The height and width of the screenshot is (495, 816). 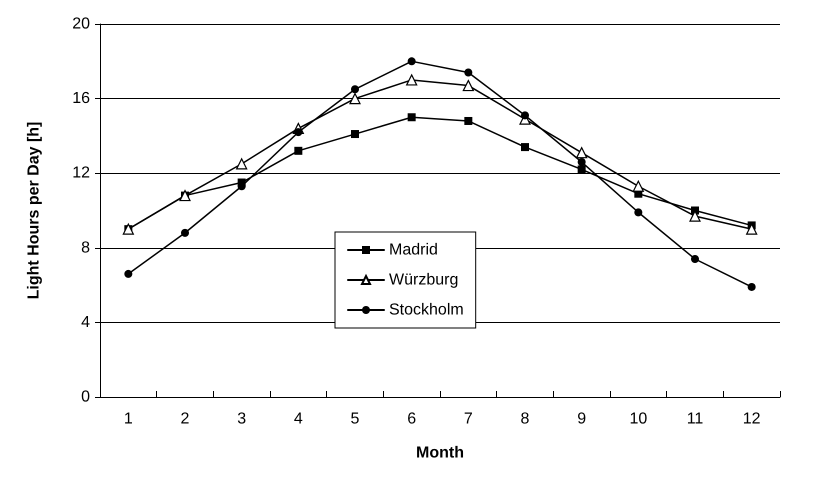 What do you see at coordinates (85, 247) in the screenshot?
I see `y-tick-label: 8` at bounding box center [85, 247].